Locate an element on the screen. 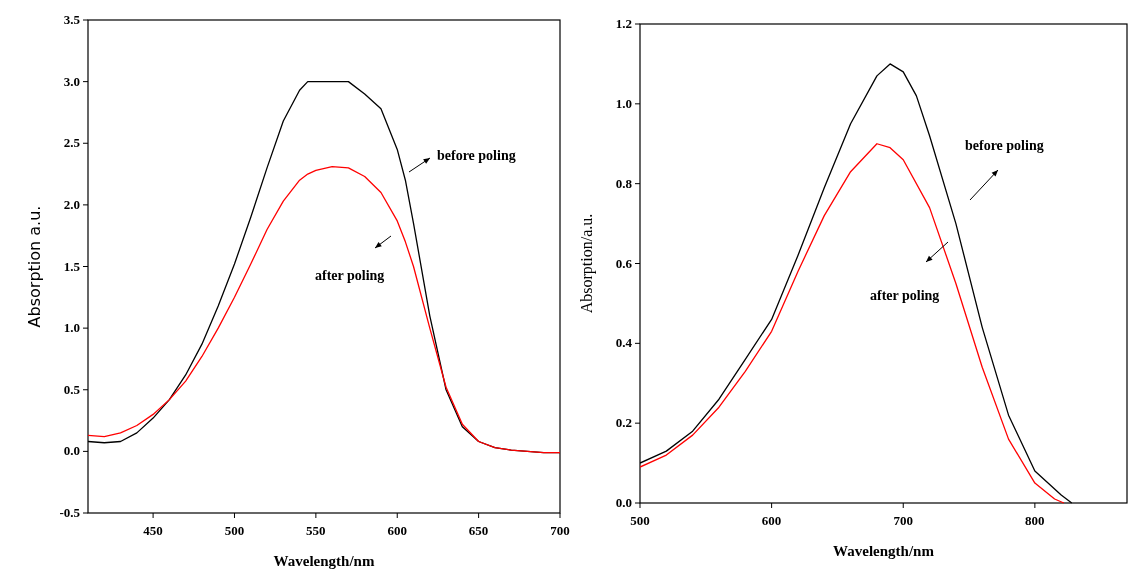  x-tick-label: 800 is located at coordinates (1035, 520).